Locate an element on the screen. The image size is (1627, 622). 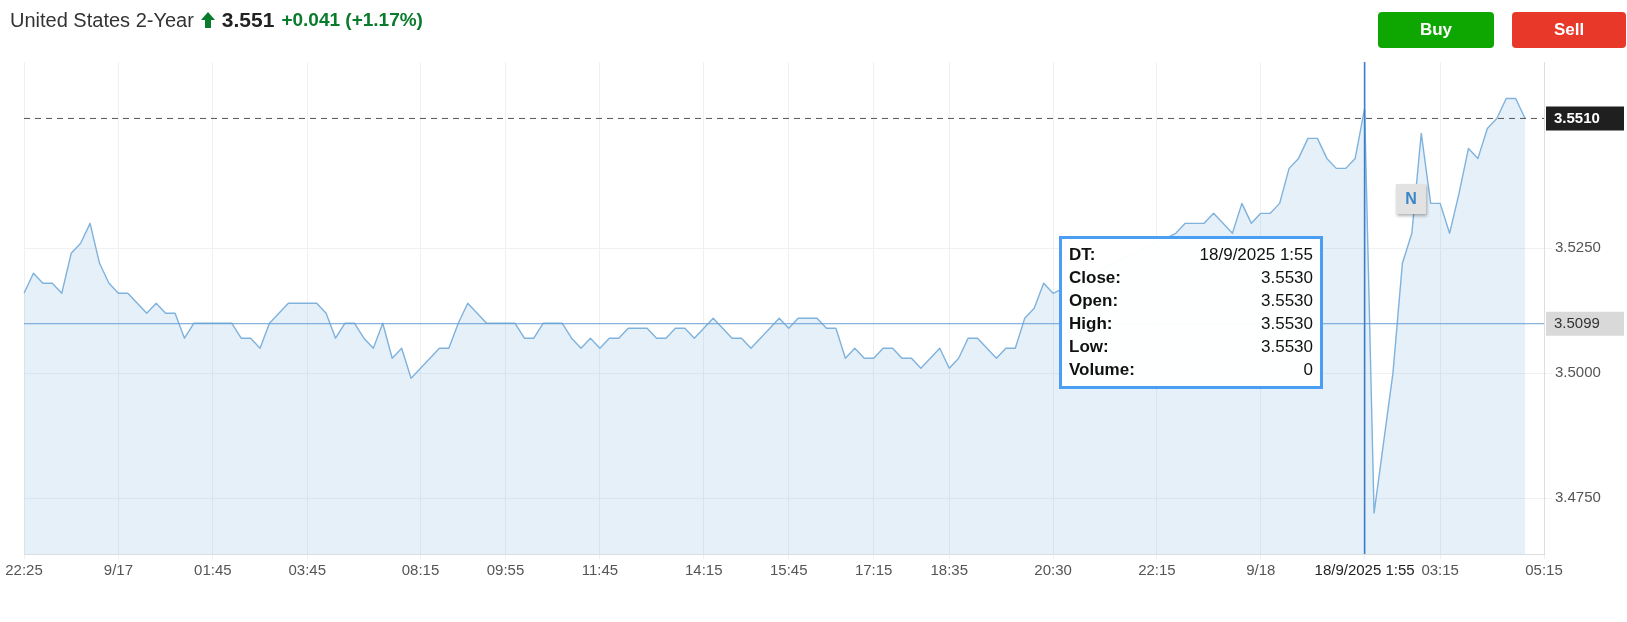
ref-line-label: 3.5510 is located at coordinates (1577, 117).